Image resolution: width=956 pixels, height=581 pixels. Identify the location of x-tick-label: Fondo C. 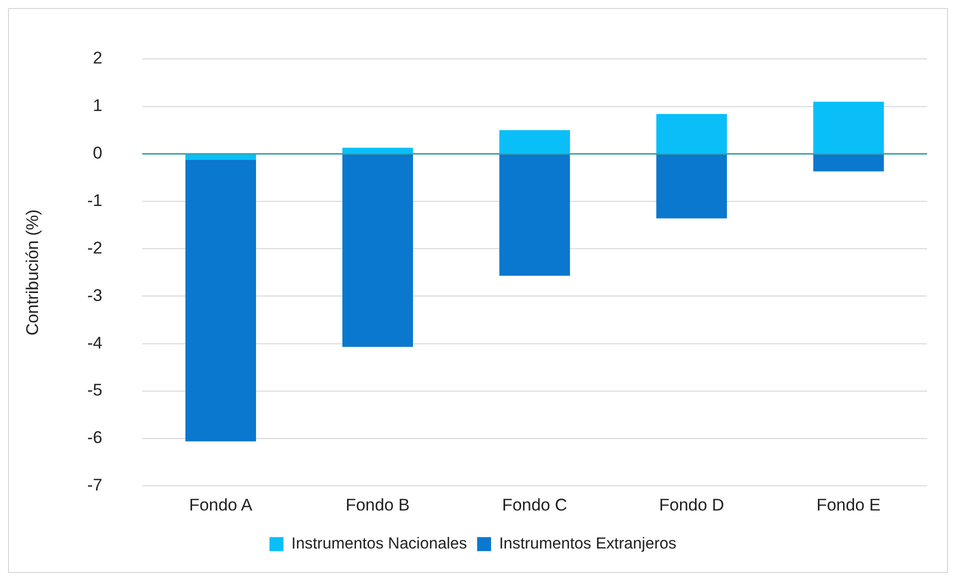
(535, 505).